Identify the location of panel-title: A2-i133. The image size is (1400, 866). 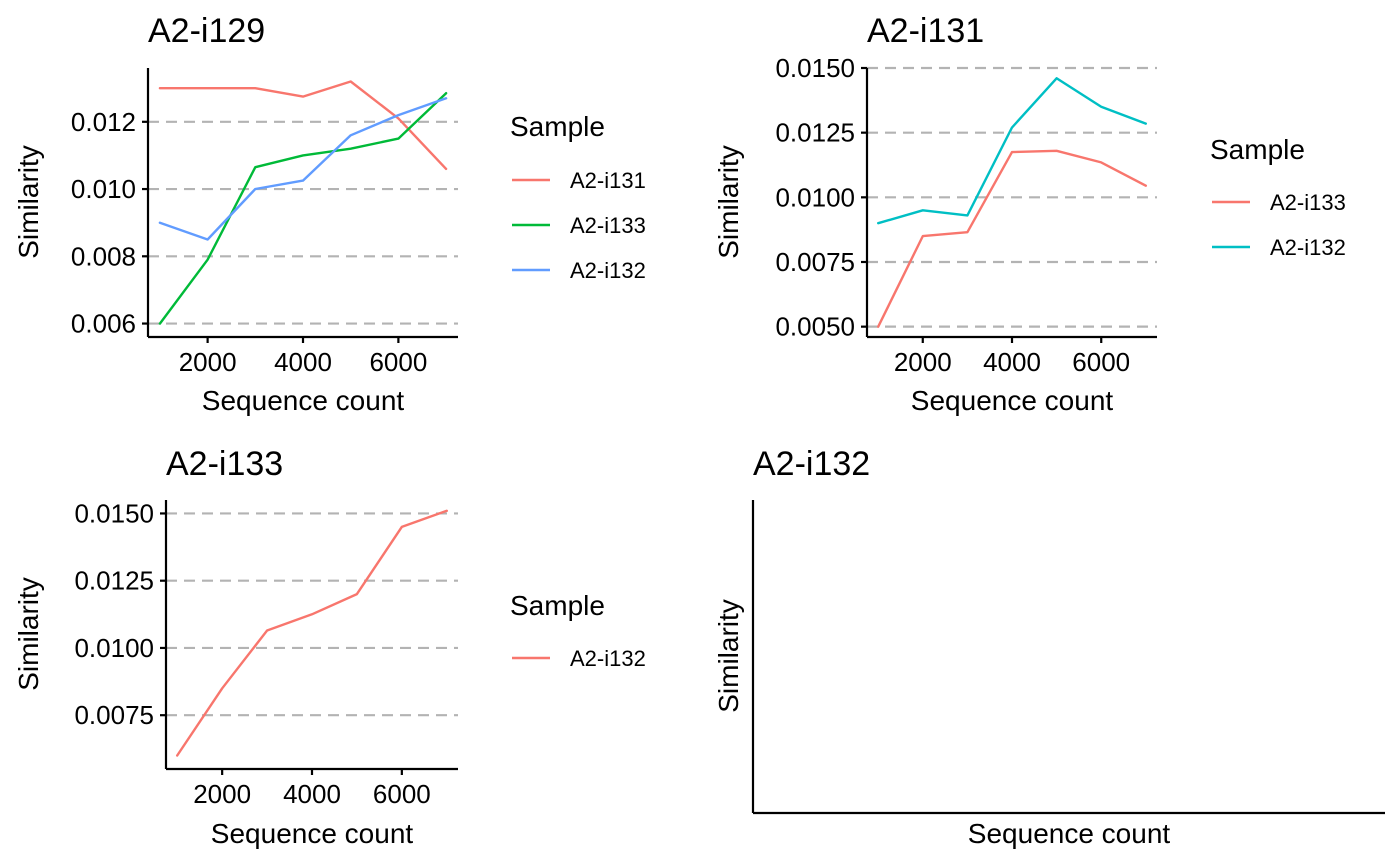
(224, 464).